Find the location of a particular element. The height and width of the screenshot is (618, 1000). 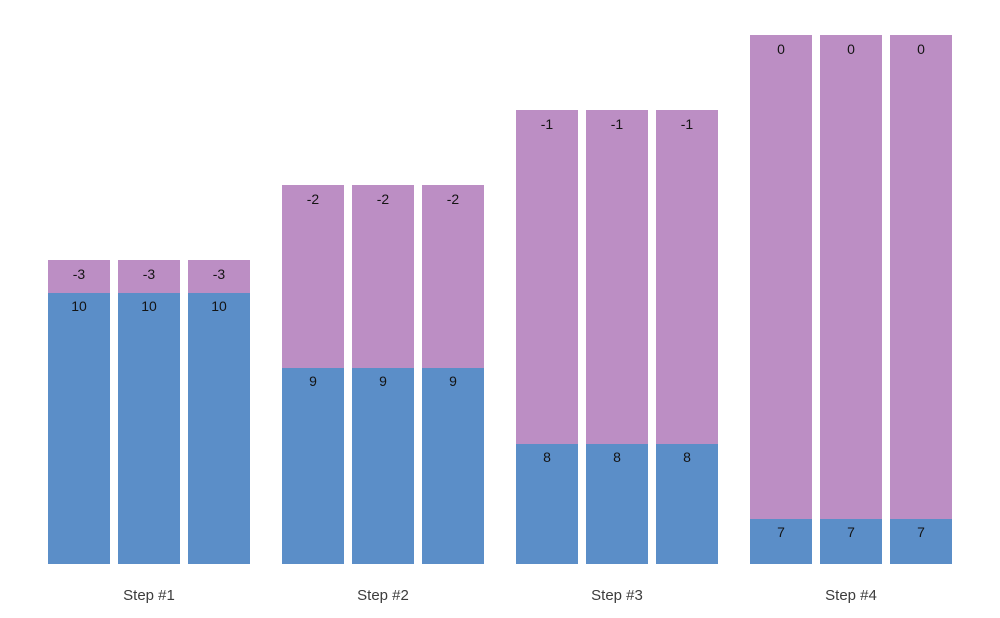

category-label: Step #1 is located at coordinates (149, 595).